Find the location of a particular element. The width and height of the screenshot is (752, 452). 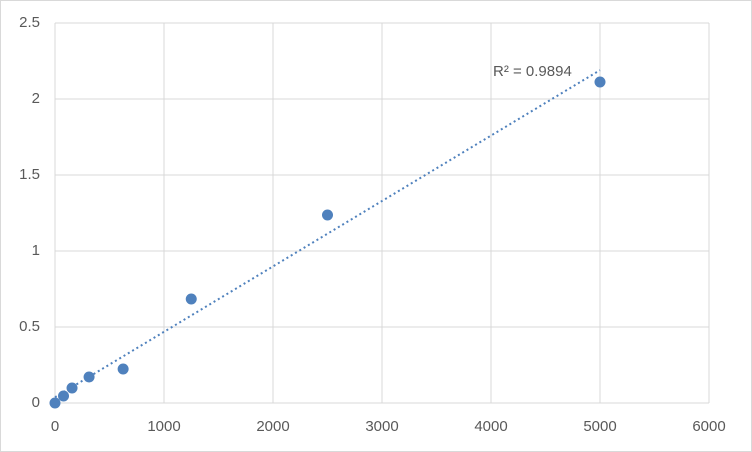

y-tick-label: 0 is located at coordinates (36, 402).